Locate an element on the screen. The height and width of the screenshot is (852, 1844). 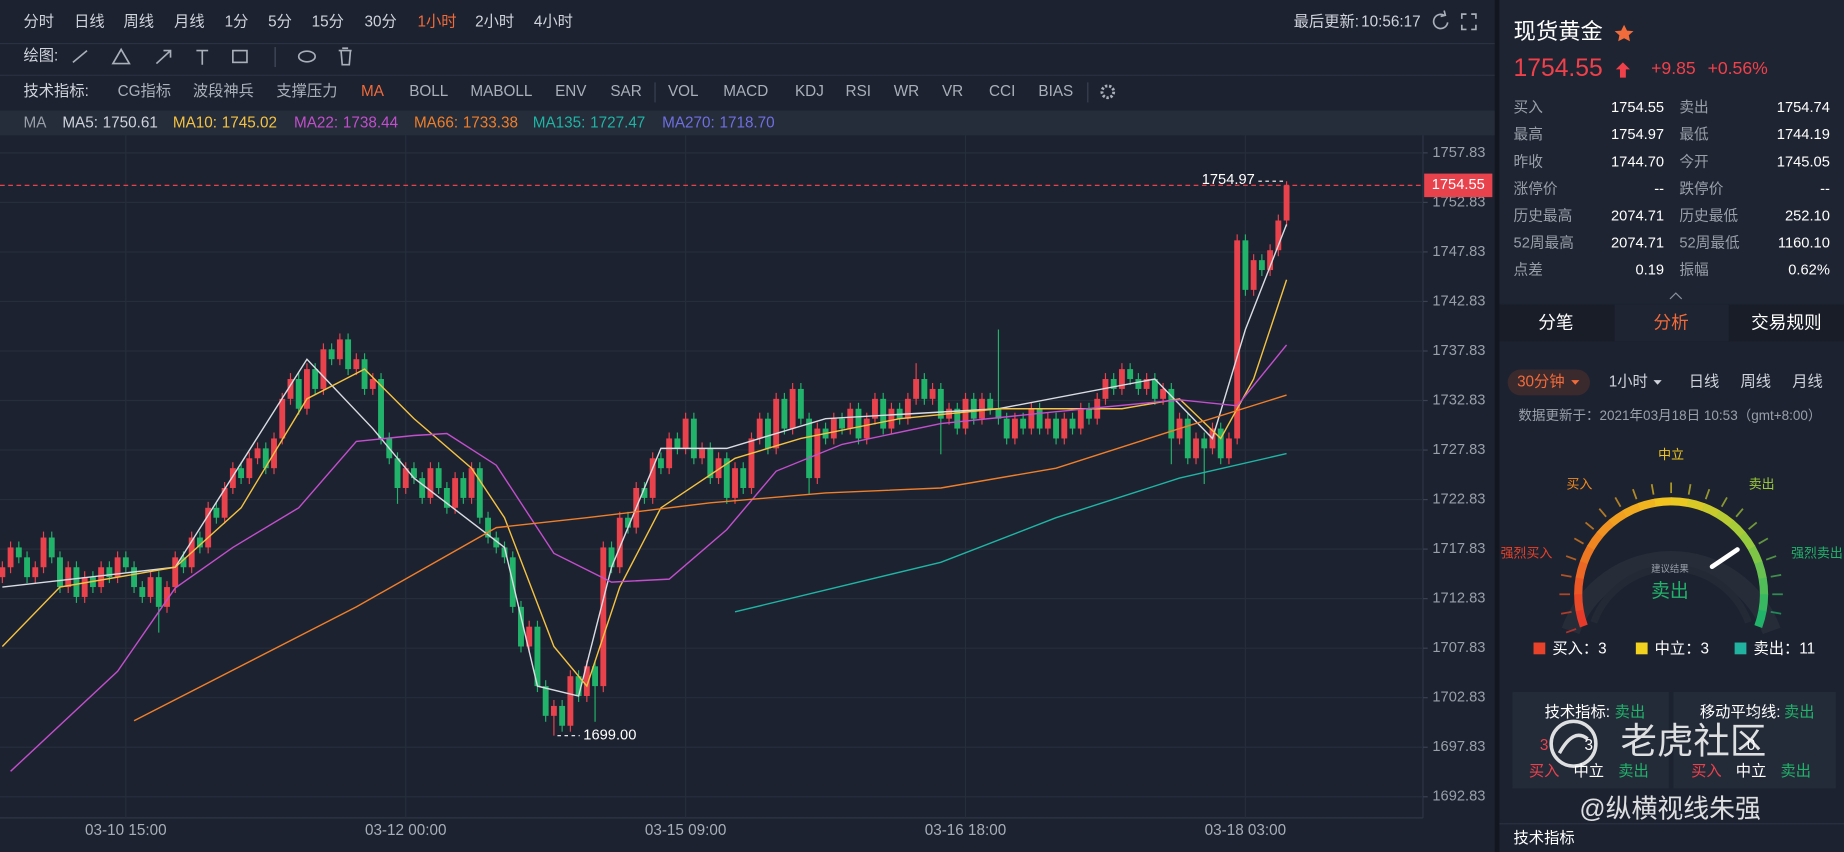
period-tab: 2小时 is located at coordinates (494, 21).